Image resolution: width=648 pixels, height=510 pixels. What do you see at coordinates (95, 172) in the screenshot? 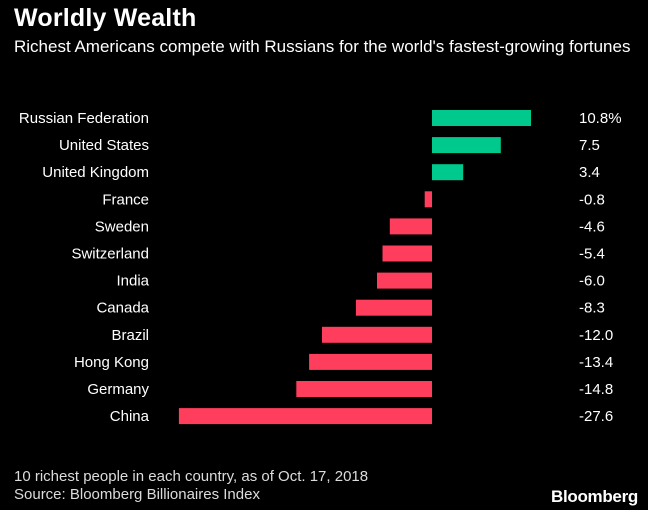
I see `category-label-united-kingdom: United Kingdom` at bounding box center [95, 172].